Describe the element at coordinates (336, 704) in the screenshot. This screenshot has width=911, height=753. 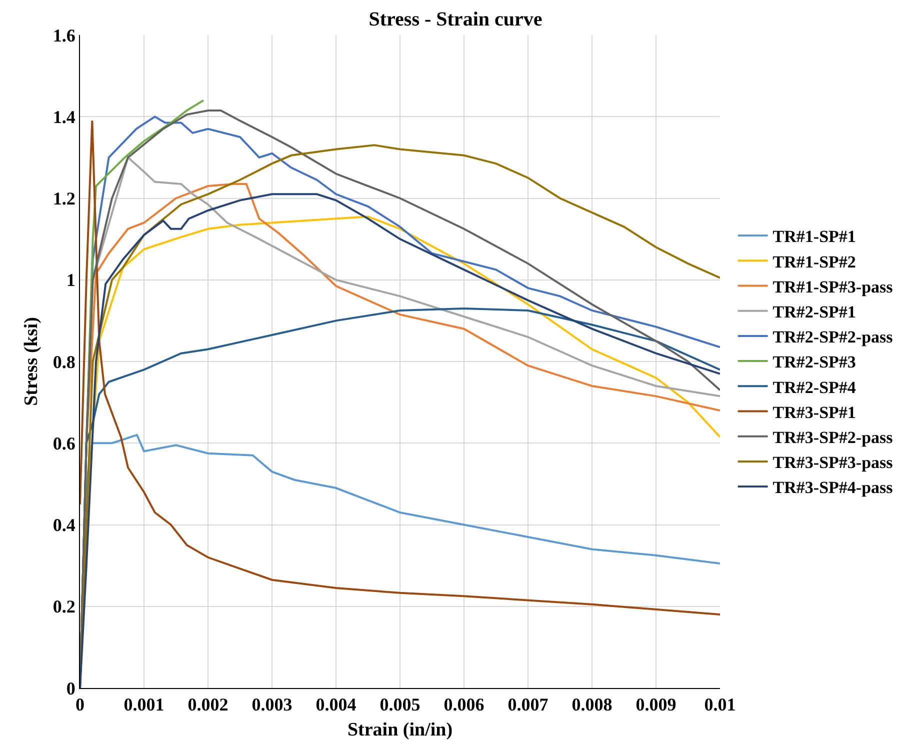
I see `x-tick-label: 0.004` at that location.